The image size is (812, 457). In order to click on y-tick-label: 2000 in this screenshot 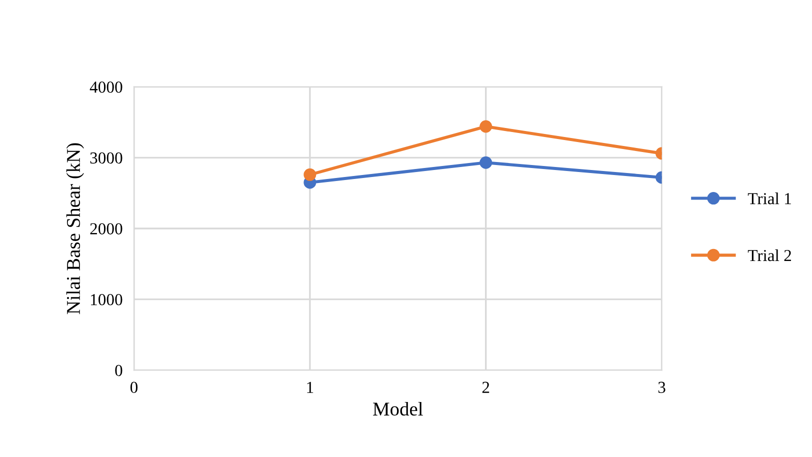, I will do `click(106, 228)`.